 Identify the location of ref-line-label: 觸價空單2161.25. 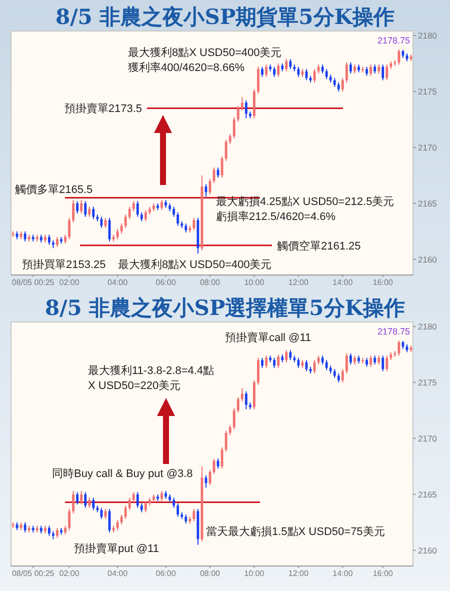
(319, 245).